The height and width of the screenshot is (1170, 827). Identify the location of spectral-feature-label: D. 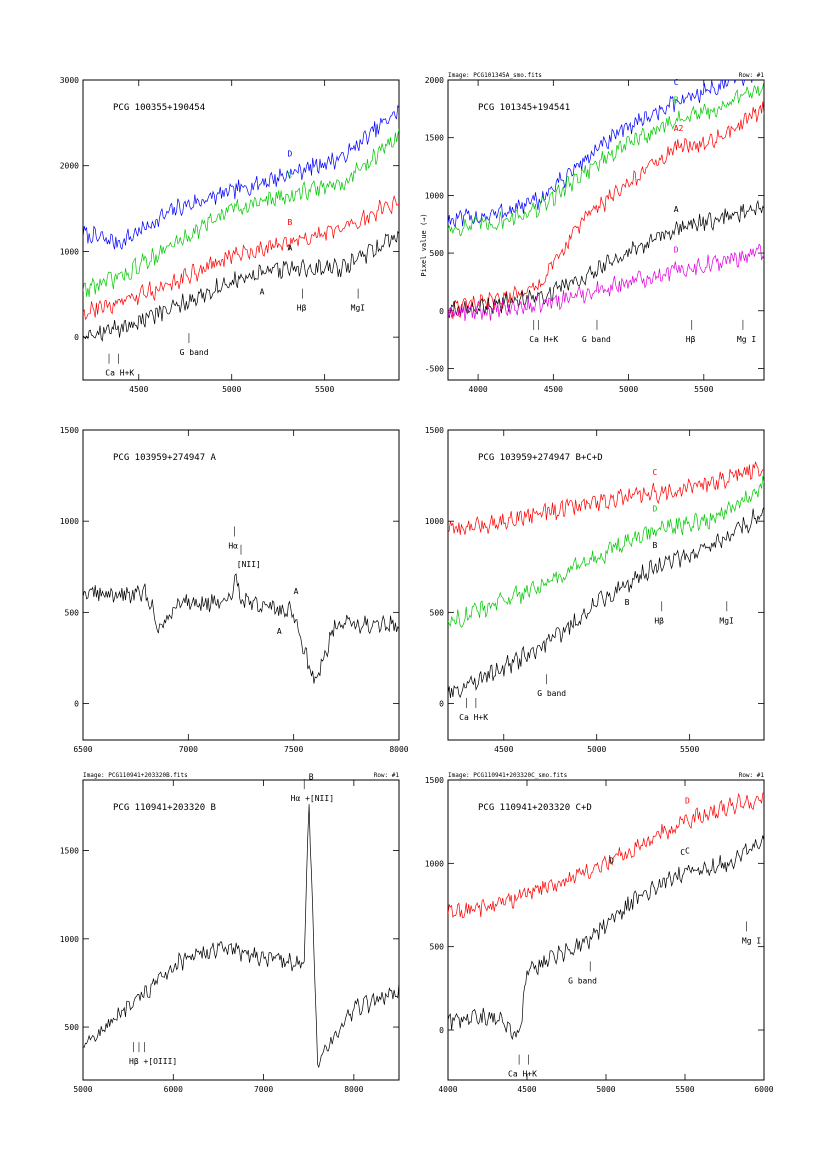
(611, 860).